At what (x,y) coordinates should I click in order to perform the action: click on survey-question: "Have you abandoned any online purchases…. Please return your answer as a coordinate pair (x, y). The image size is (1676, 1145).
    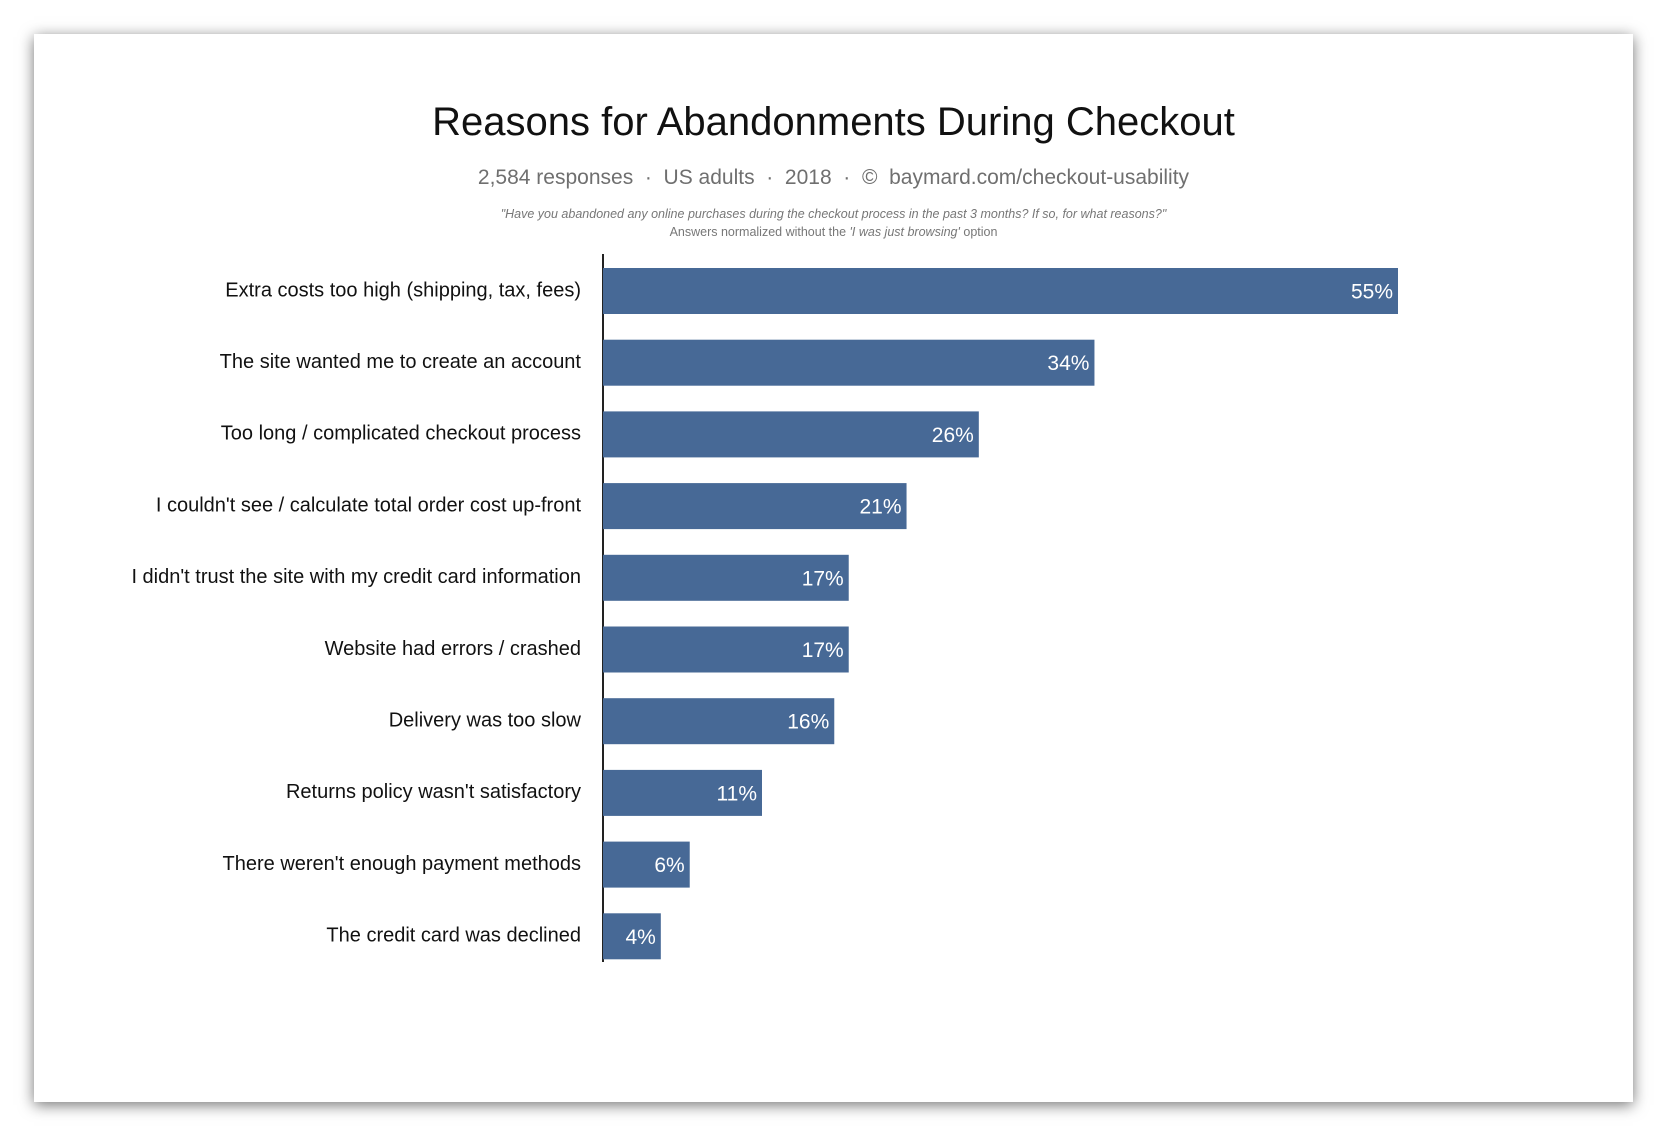
    Looking at the image, I should click on (833, 214).